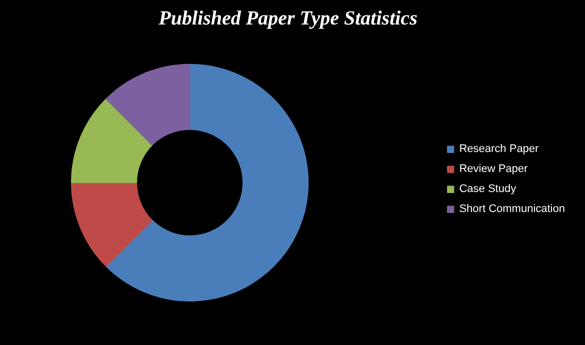  Describe the element at coordinates (512, 209) in the screenshot. I see `legend-label: Short Communication` at that location.